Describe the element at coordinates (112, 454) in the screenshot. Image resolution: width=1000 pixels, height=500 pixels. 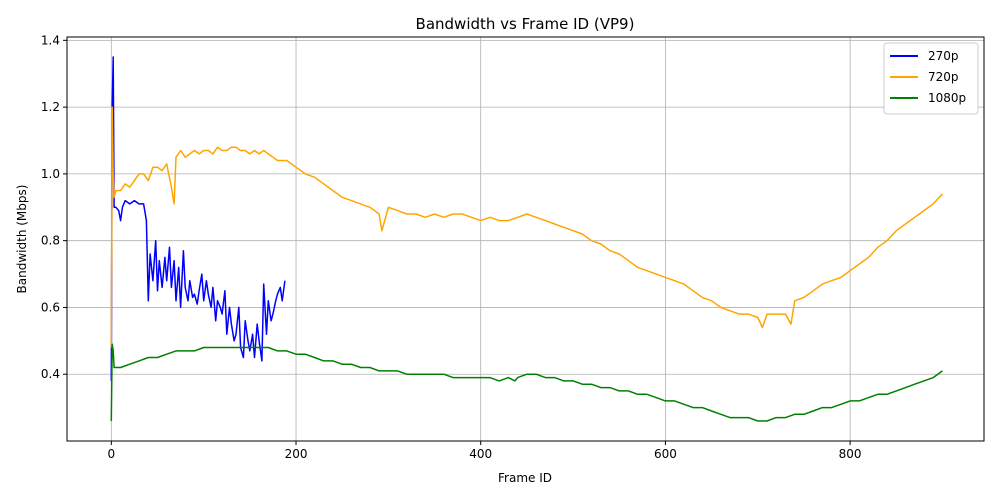
I see `x-tick-label: 0` at that location.